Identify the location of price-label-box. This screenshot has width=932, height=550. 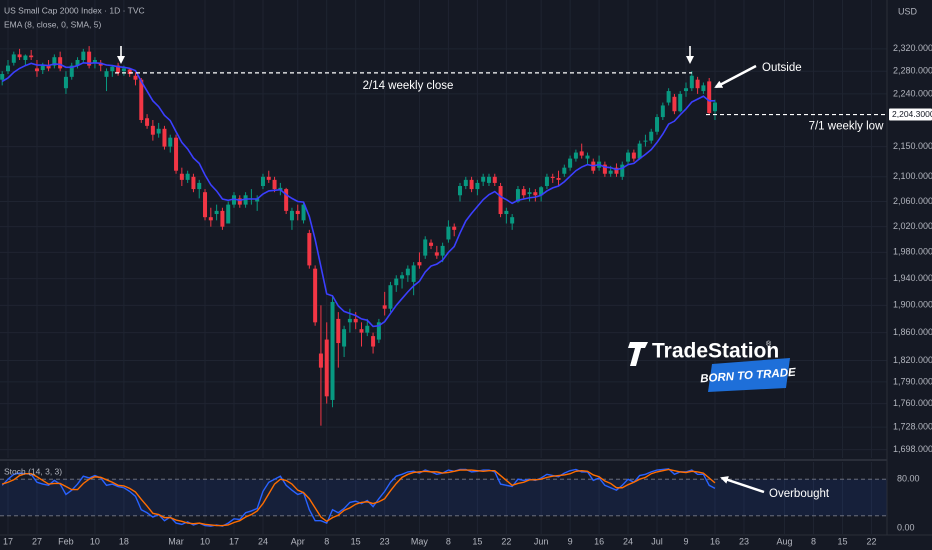
(910, 114).